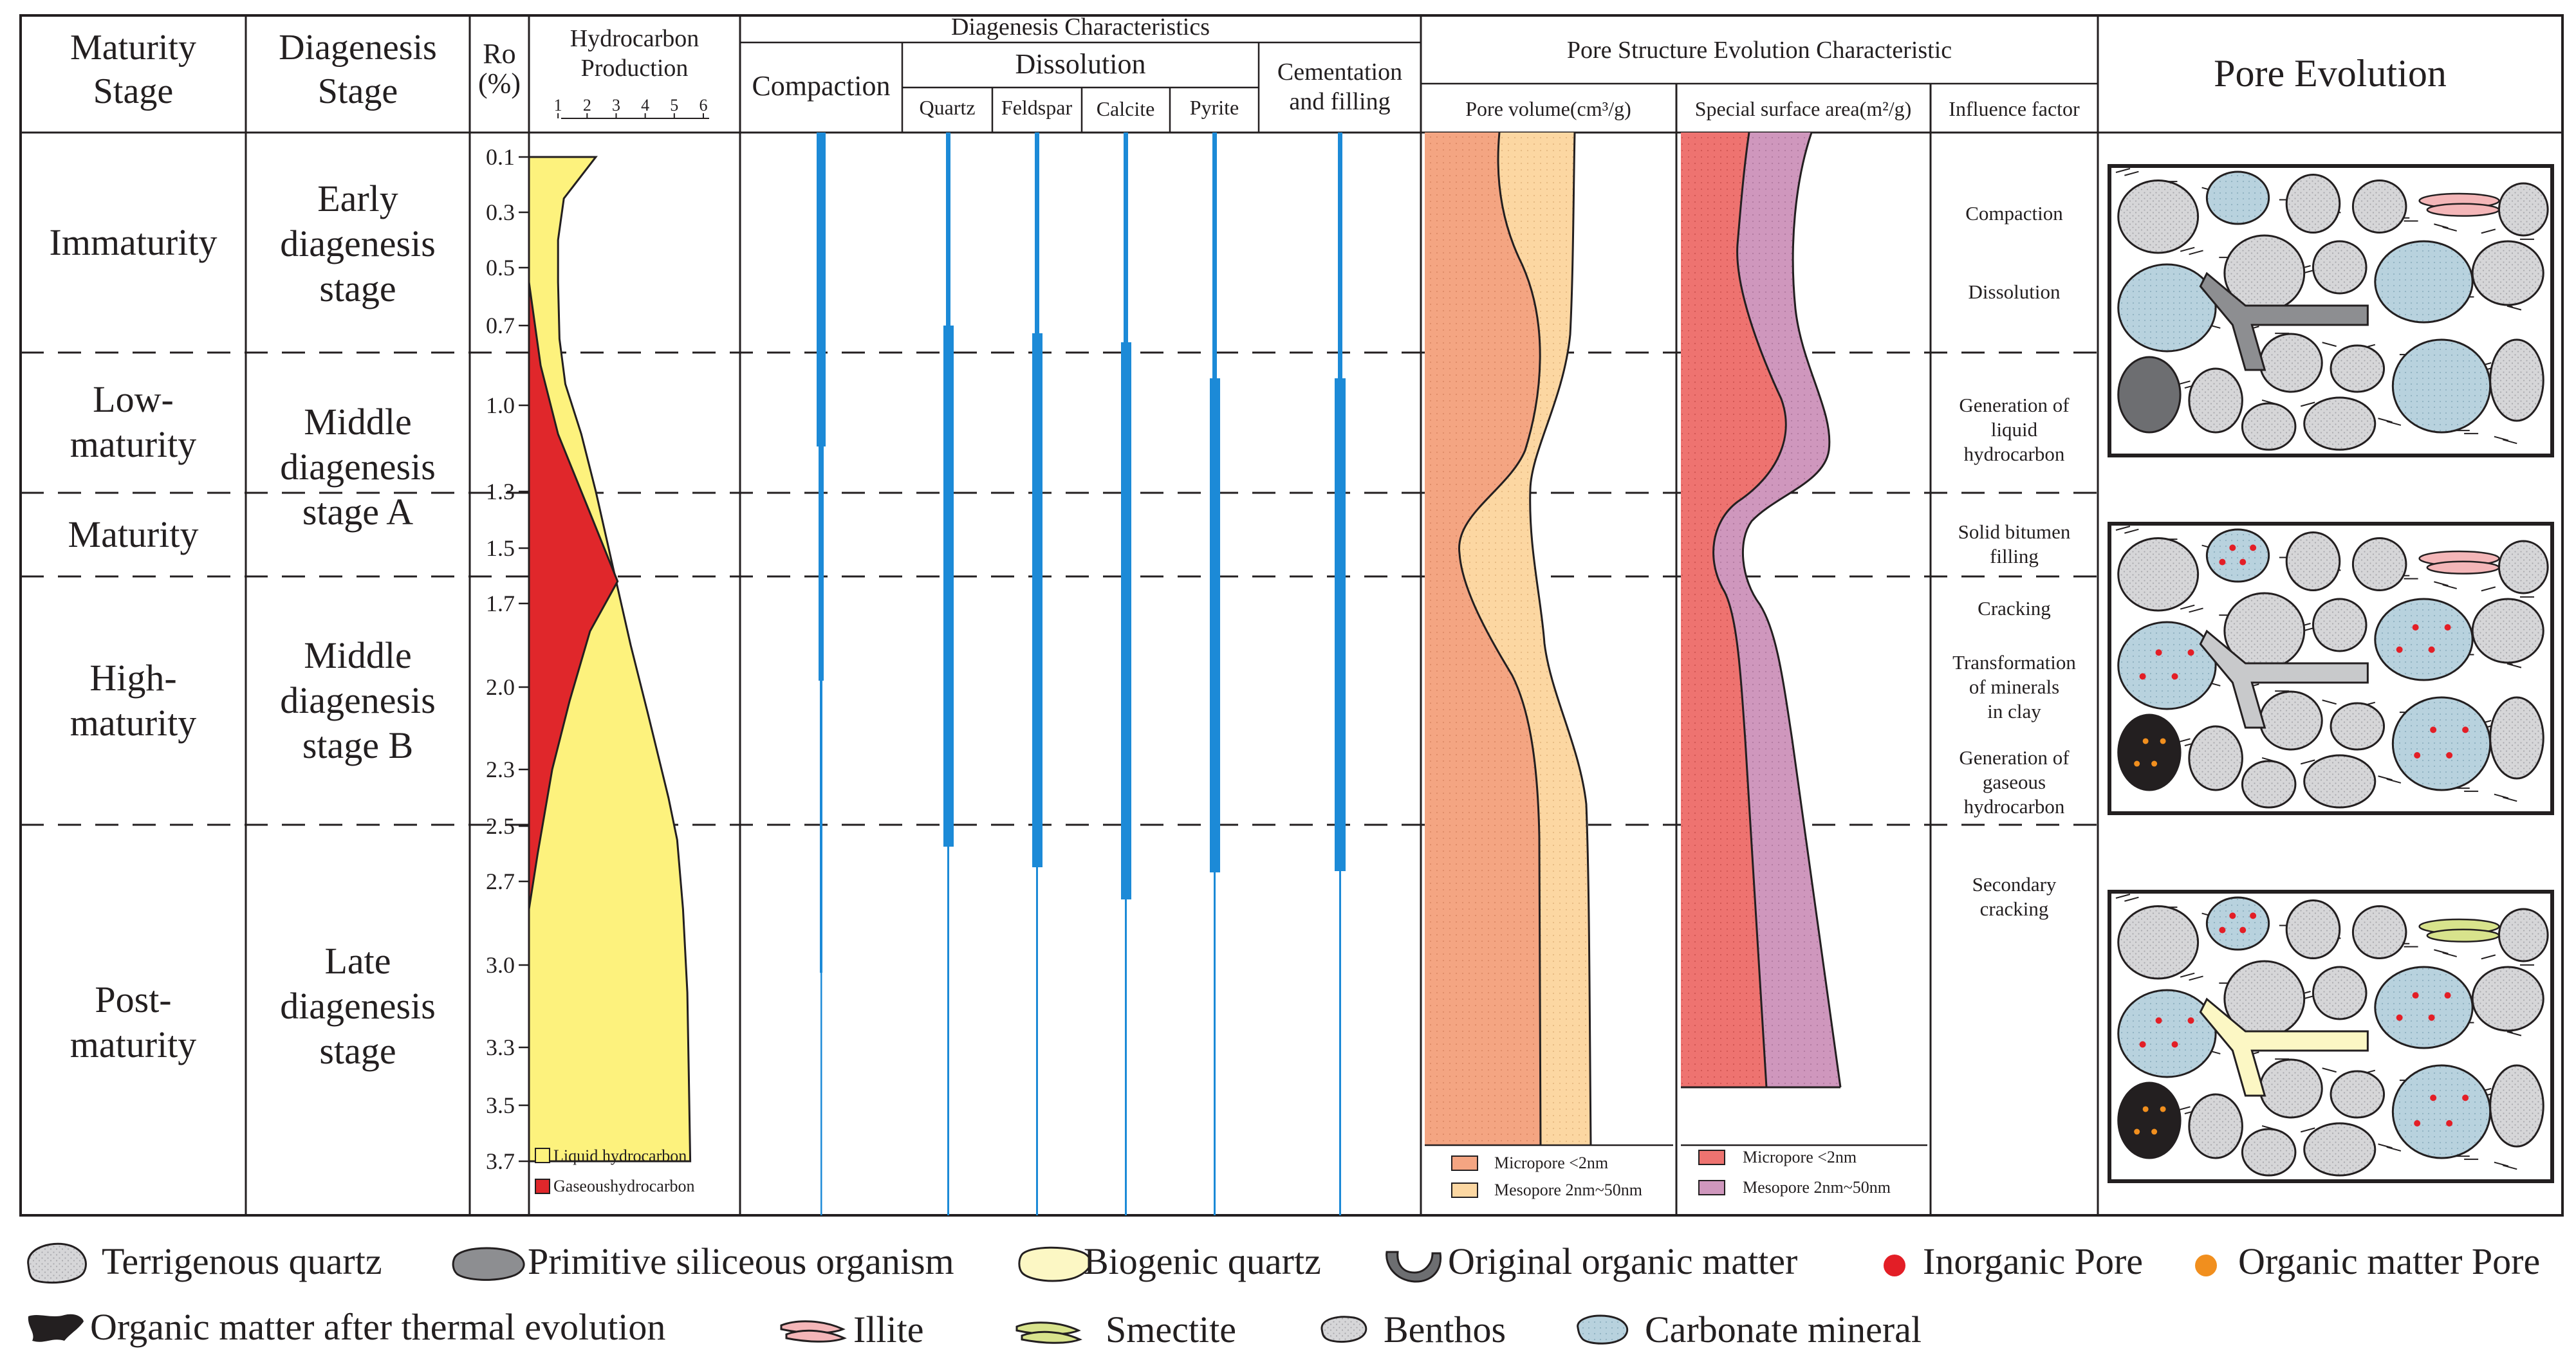  Describe the element at coordinates (542, 1155) in the screenshot. I see `legend-liquid-swatch` at that location.